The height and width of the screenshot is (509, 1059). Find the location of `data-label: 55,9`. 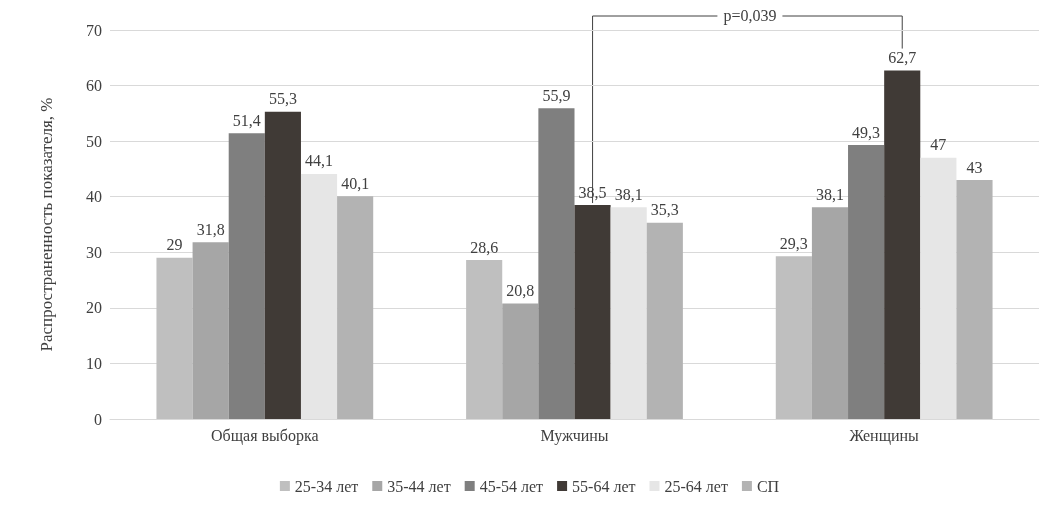

data-label: 55,9 is located at coordinates (556, 95).